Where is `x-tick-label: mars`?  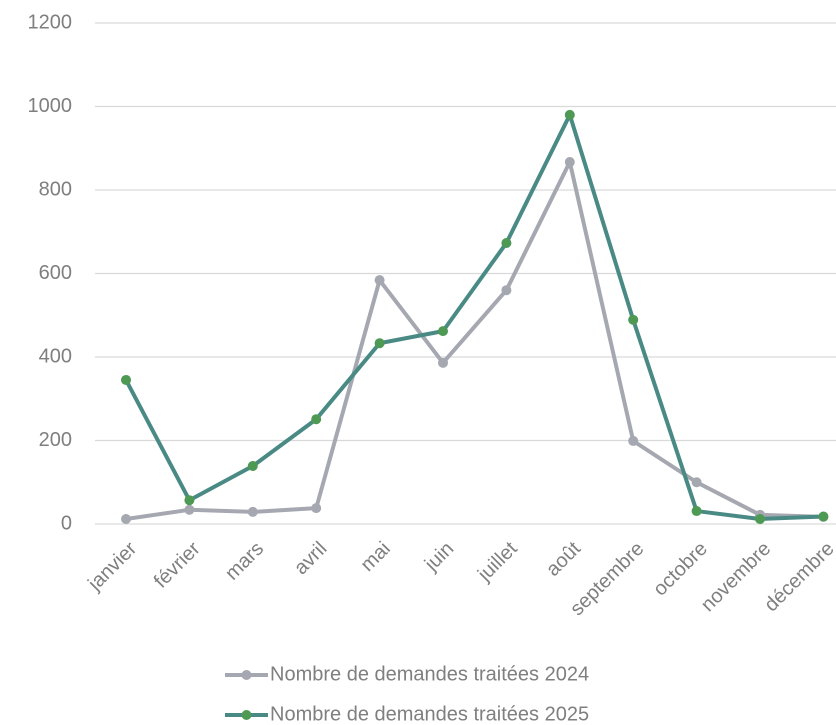
x-tick-label: mars is located at coordinates (244, 561).